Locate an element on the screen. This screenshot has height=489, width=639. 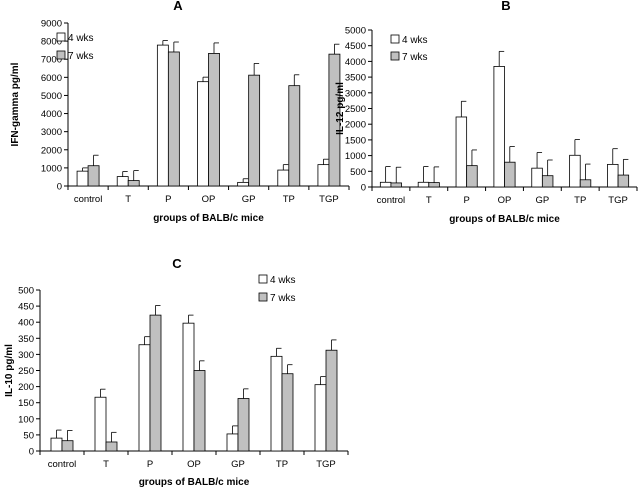
x-tick-label: TP is located at coordinates (282, 464).